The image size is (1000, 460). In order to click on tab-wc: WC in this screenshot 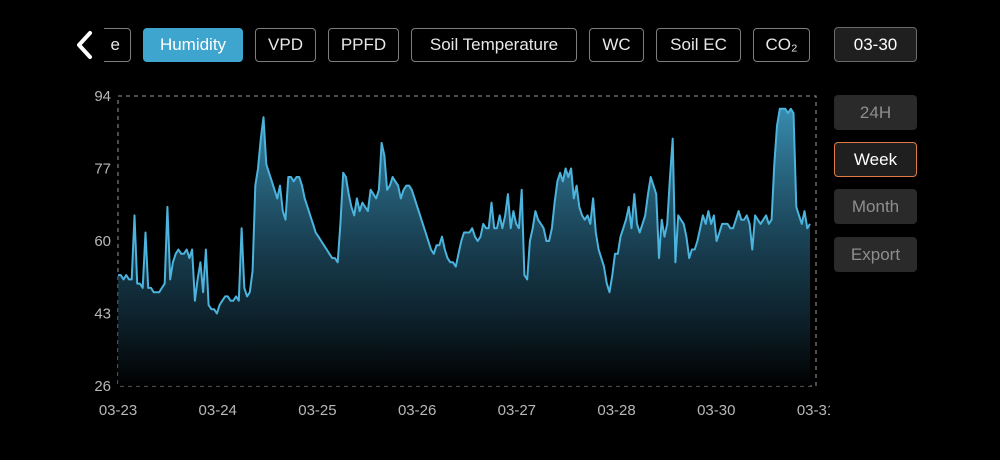, I will do `click(616, 45)`.